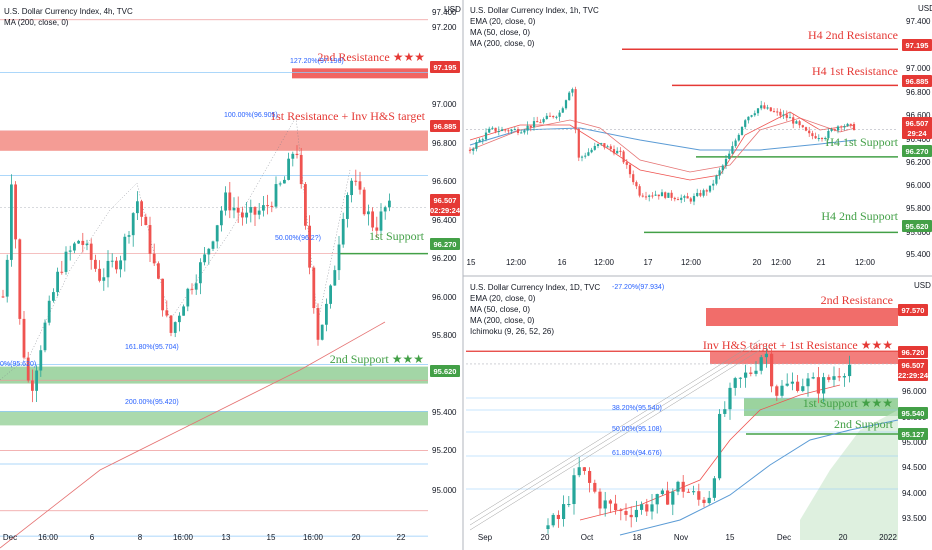 The image size is (932, 550). What do you see at coordinates (445, 126) in the screenshot?
I see `price-badge-value: 96.885` at bounding box center [445, 126].